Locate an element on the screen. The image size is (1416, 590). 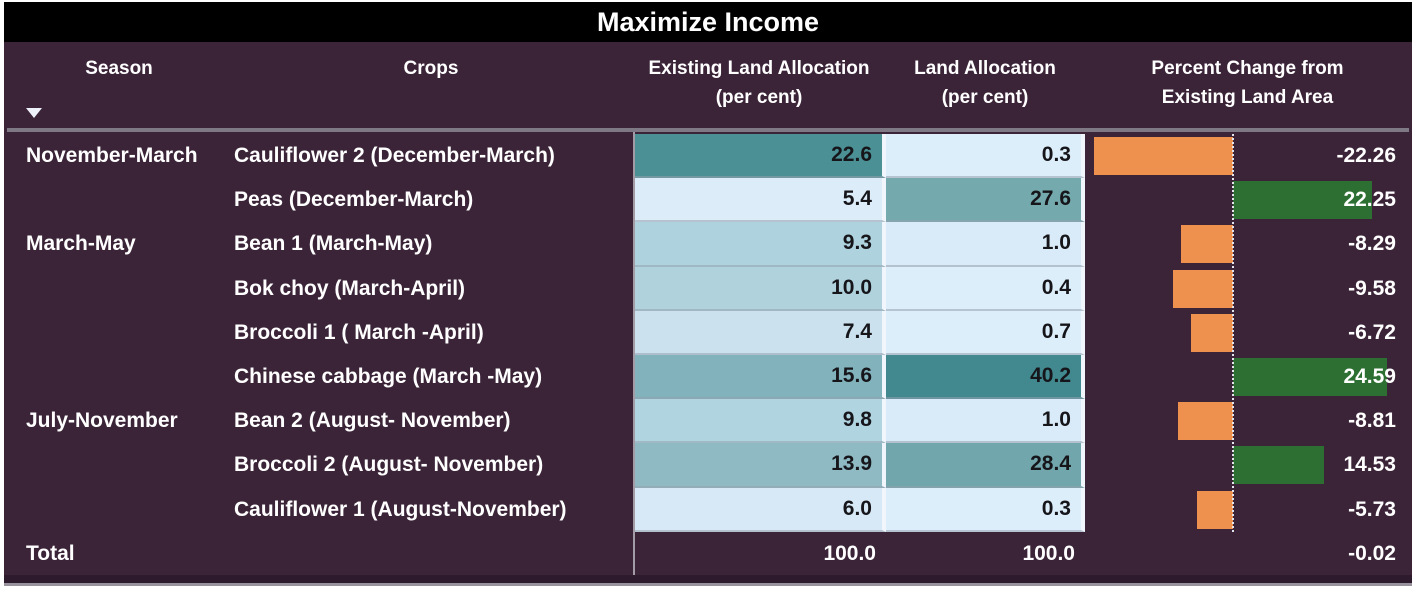
column-header-crops: Crops is located at coordinates (431, 68).